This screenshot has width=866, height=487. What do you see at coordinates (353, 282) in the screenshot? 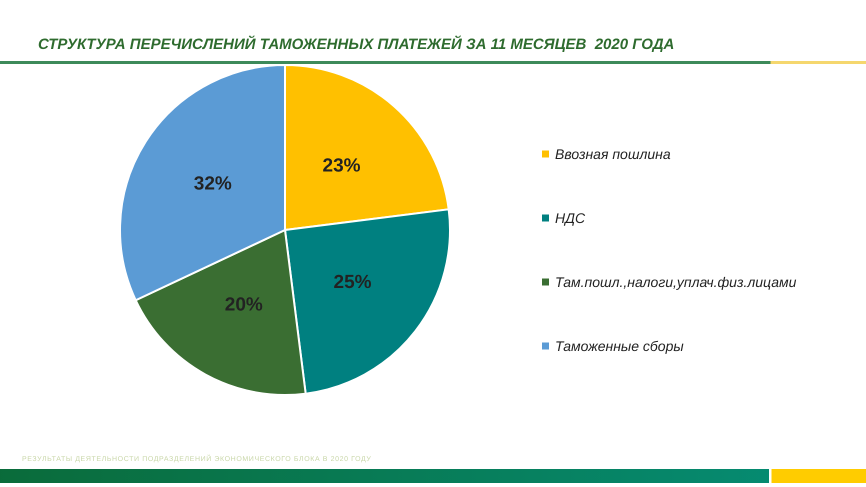
I see `data-label: 25%` at bounding box center [353, 282].